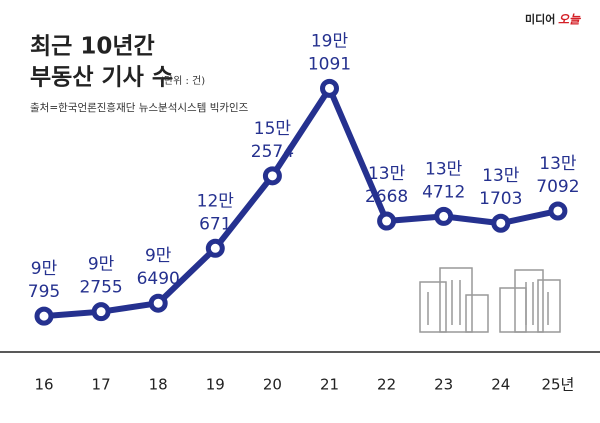 This screenshot has height=423, width=600. What do you see at coordinates (490, 300) in the screenshot?
I see `buildings-icon` at bounding box center [490, 300].